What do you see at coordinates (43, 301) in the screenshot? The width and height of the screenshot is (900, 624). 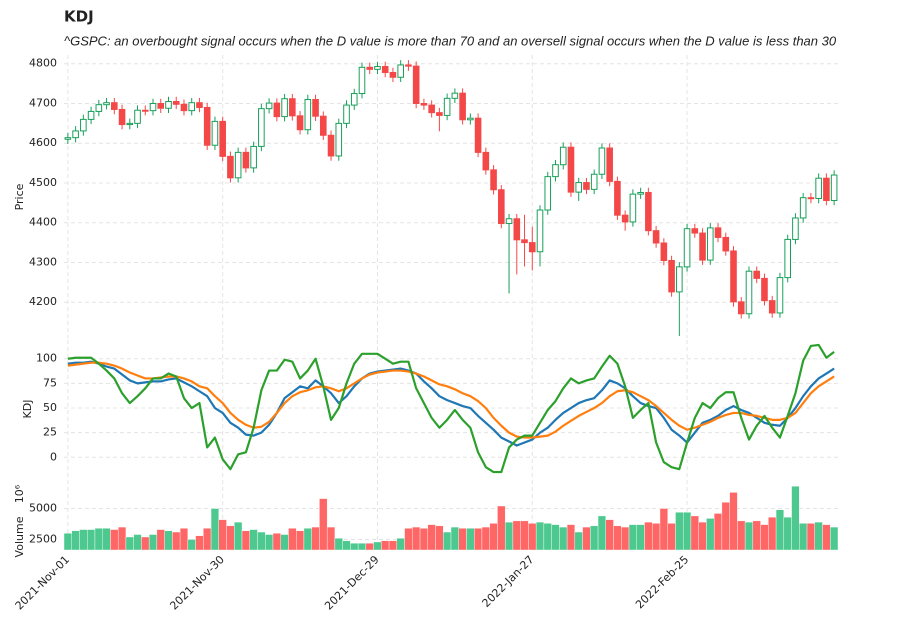 I see `y-tick-label: 4200` at bounding box center [43, 301].